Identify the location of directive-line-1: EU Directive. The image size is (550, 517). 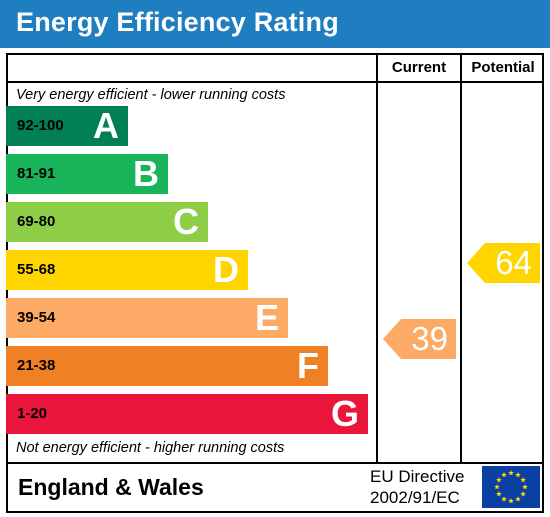
(417, 476).